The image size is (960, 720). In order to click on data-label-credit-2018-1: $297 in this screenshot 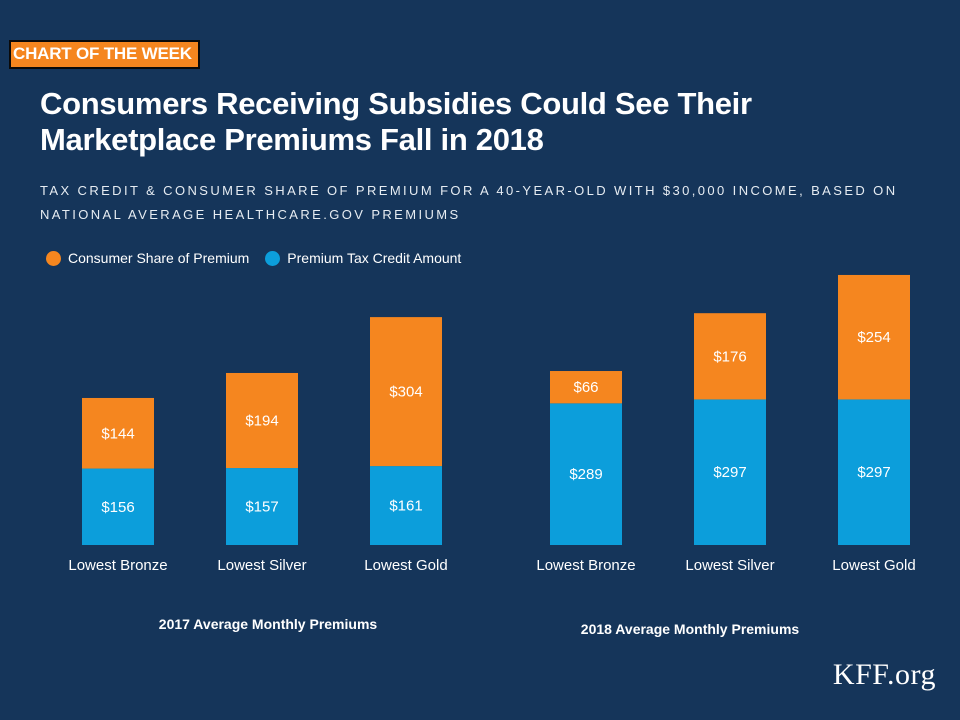, I will do `click(729, 472)`.